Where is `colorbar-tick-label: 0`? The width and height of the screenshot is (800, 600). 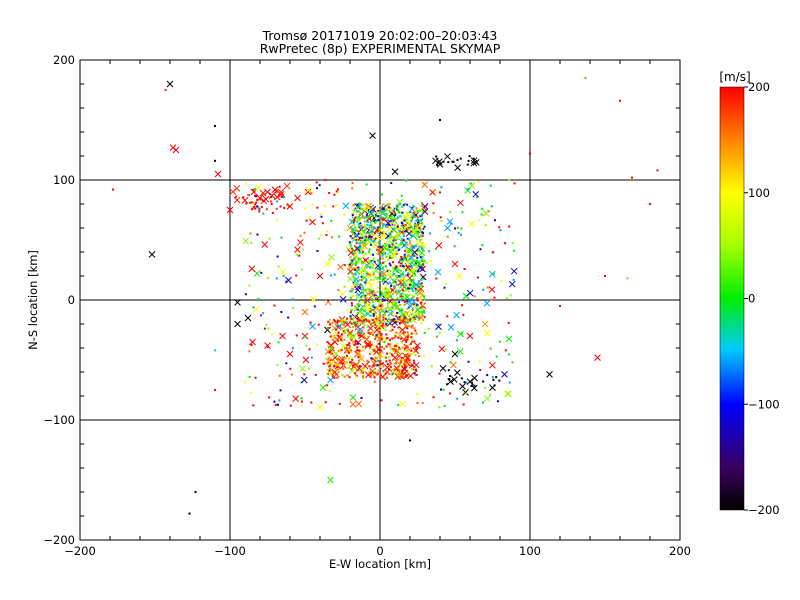
colorbar-tick-label: 0 is located at coordinates (751, 299).